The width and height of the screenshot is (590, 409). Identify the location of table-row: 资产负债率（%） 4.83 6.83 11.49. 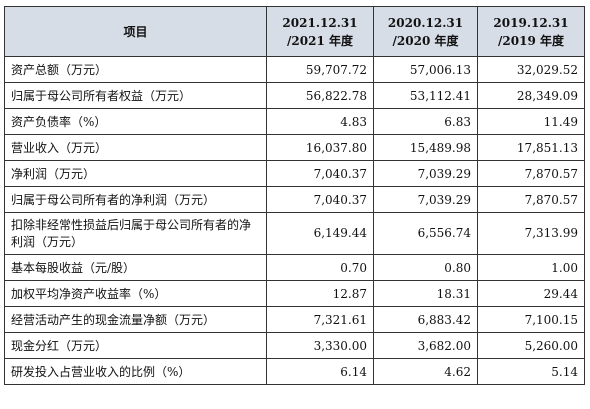
(294, 121).